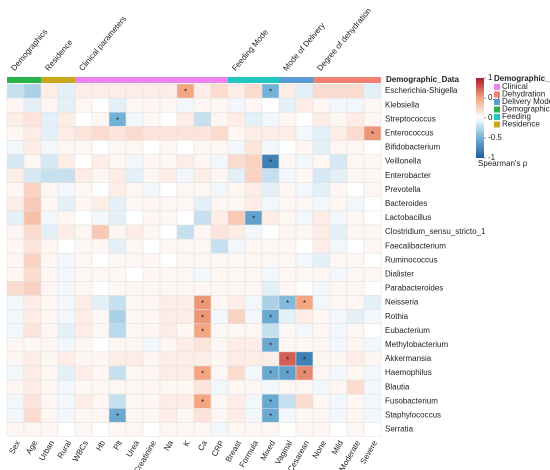 Image resolution: width=550 pixels, height=470 pixels. What do you see at coordinates (403, 161) in the screenshot?
I see `row-label: Veillonella` at bounding box center [403, 161].